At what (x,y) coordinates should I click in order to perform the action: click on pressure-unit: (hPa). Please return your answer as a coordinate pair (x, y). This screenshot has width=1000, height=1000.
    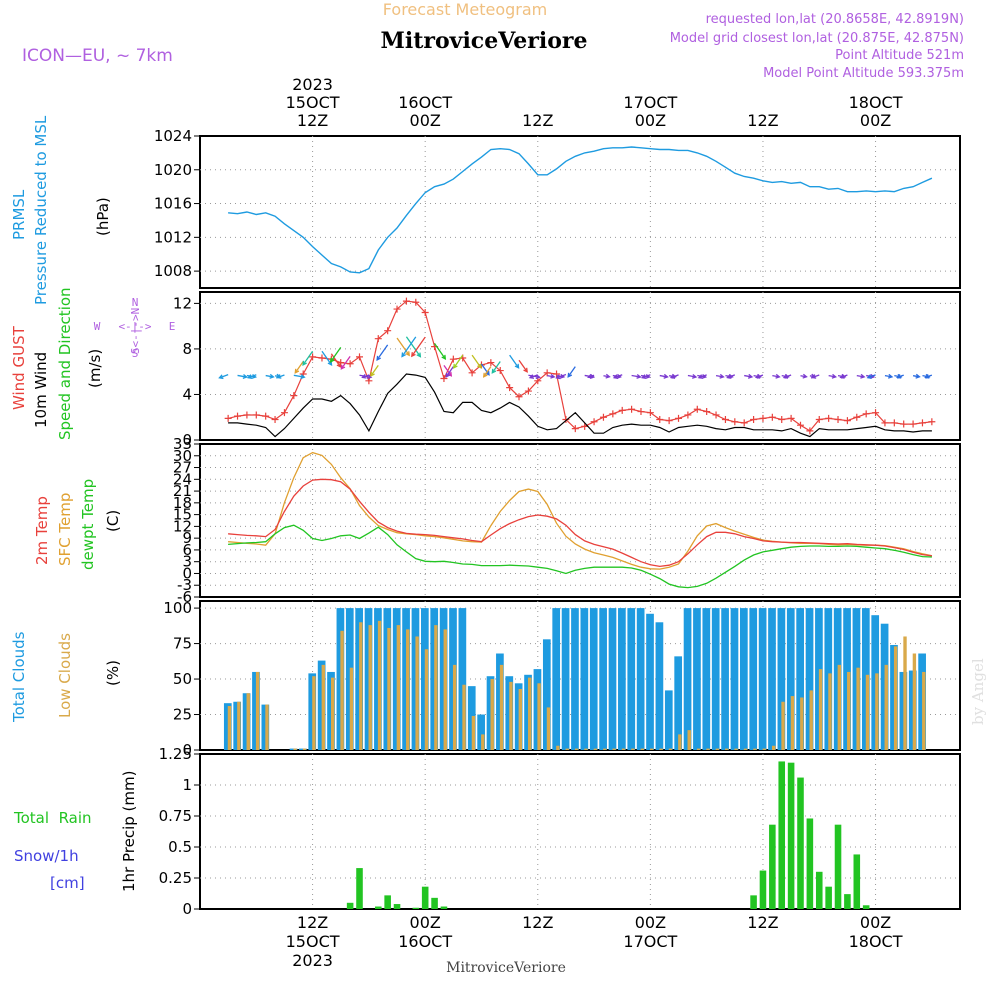
    Looking at the image, I should click on (103, 216).